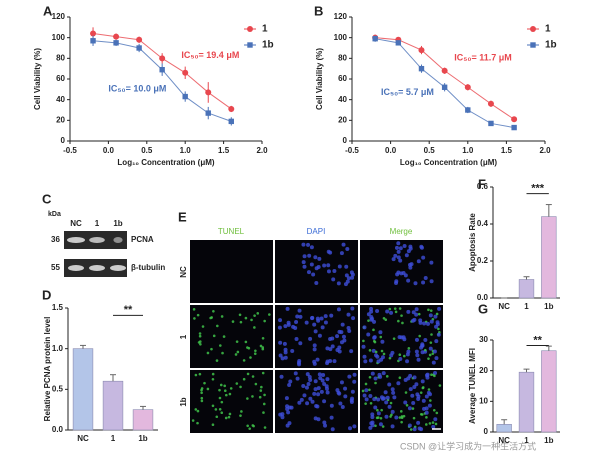  Describe the element at coordinates (76, 268) in the screenshot. I see `blot-band` at that location.